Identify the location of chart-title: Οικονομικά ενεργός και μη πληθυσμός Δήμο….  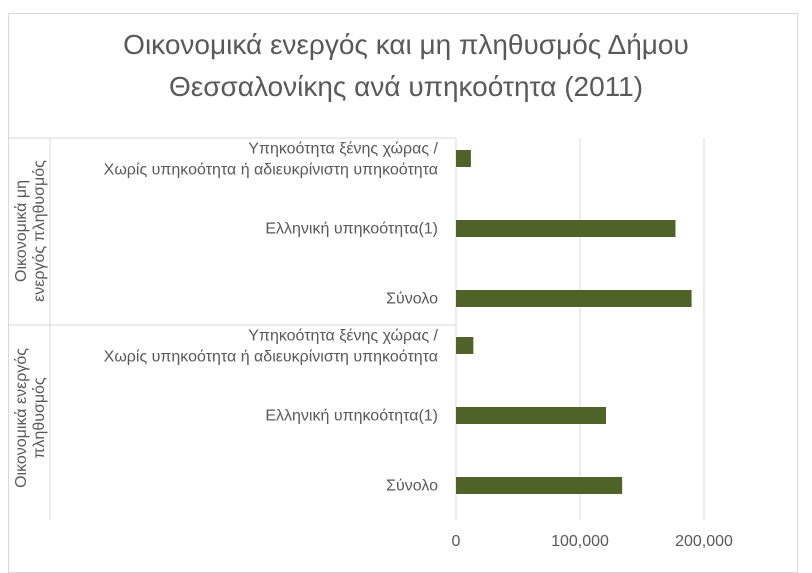
(406, 65).